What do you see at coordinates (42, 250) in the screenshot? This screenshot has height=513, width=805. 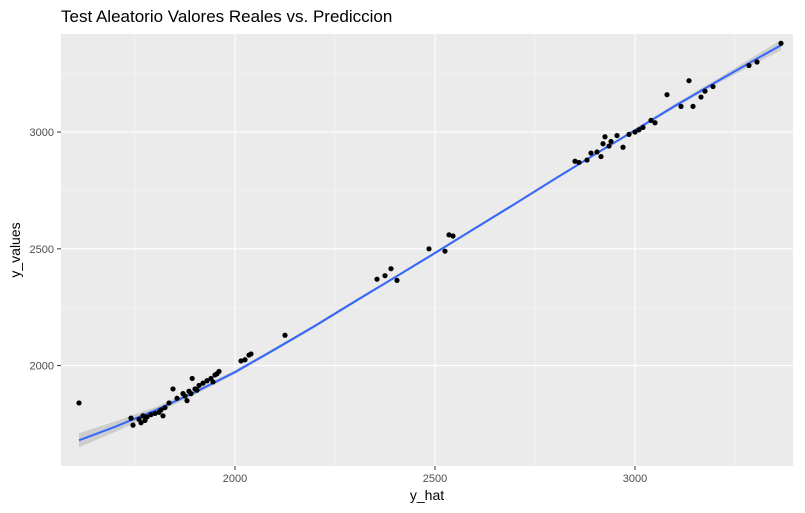 I see `y-tick-label: 2500` at bounding box center [42, 250].